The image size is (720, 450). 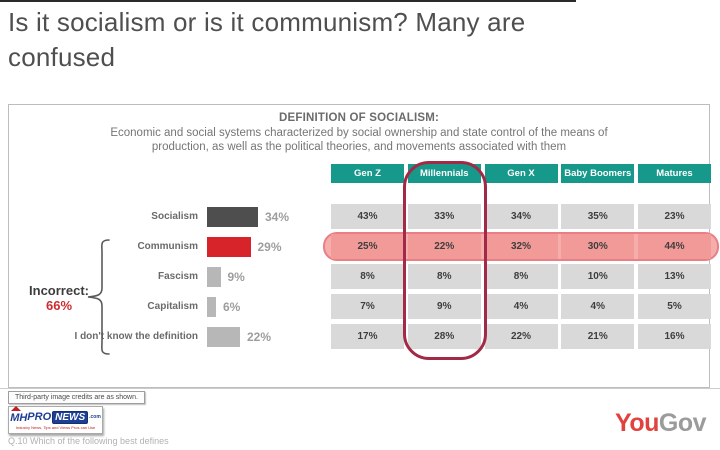 I want to click on table-row-capitalism: 7% 9% 4% 4% 5%, so click(x=521, y=306).